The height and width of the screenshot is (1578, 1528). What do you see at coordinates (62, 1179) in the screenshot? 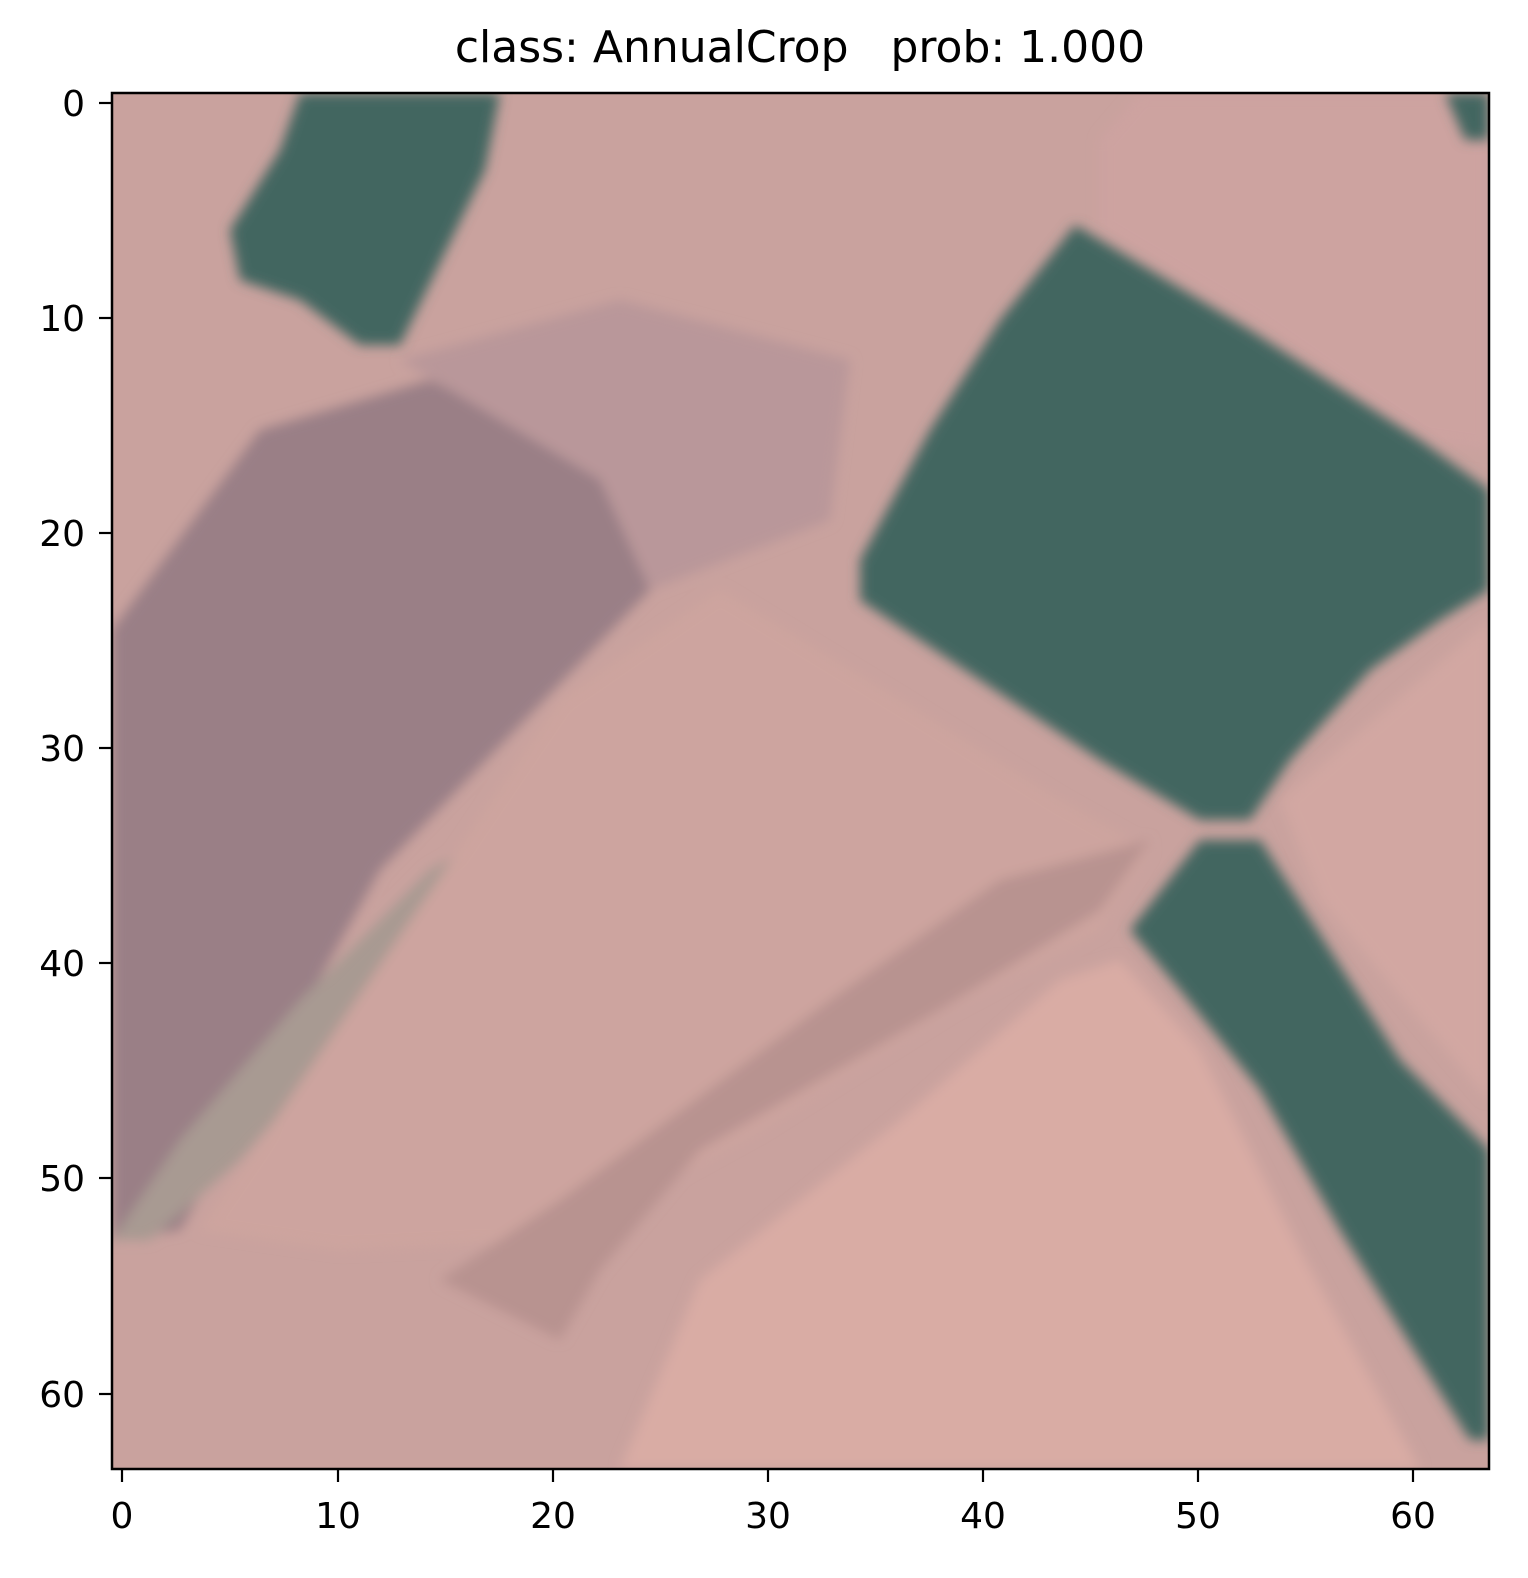
I see `y-tick-label: 50` at bounding box center [62, 1179].